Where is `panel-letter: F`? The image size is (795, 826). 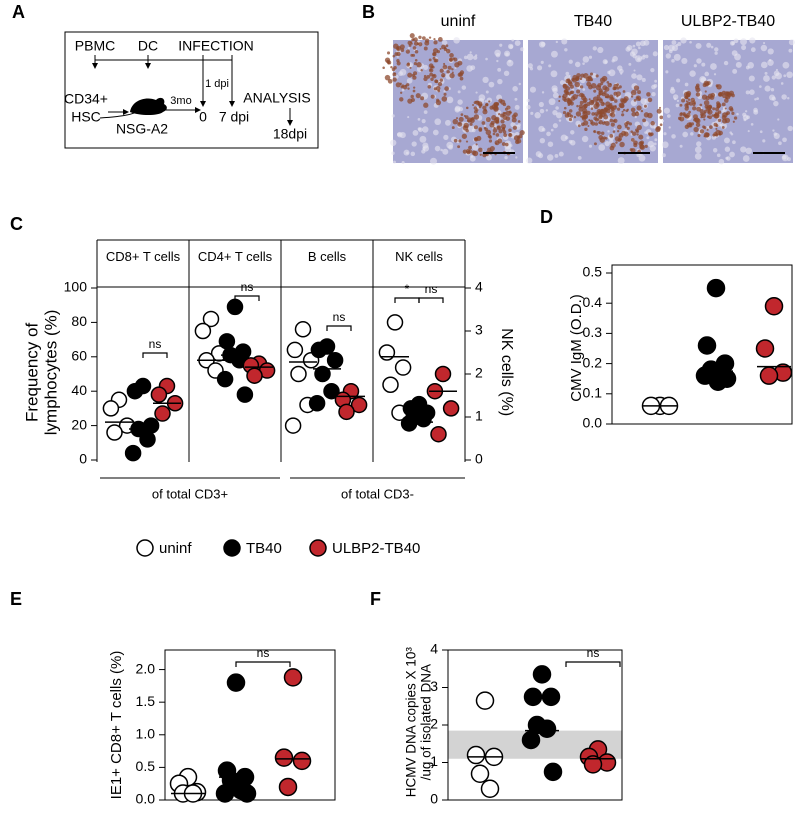
panel-letter: F is located at coordinates (375, 599).